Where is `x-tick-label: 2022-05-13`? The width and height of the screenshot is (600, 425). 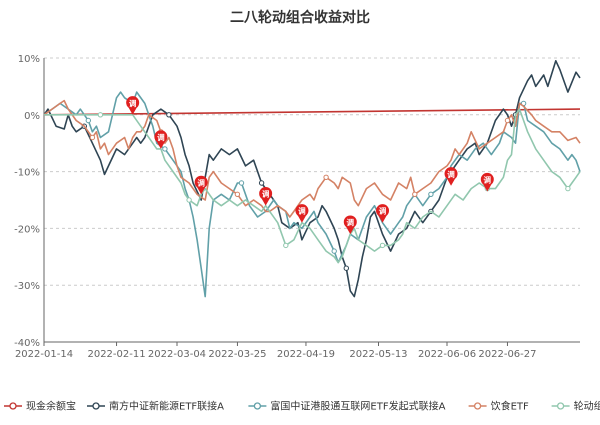
x-tick-label: 2022-05-13 is located at coordinates (378, 354).